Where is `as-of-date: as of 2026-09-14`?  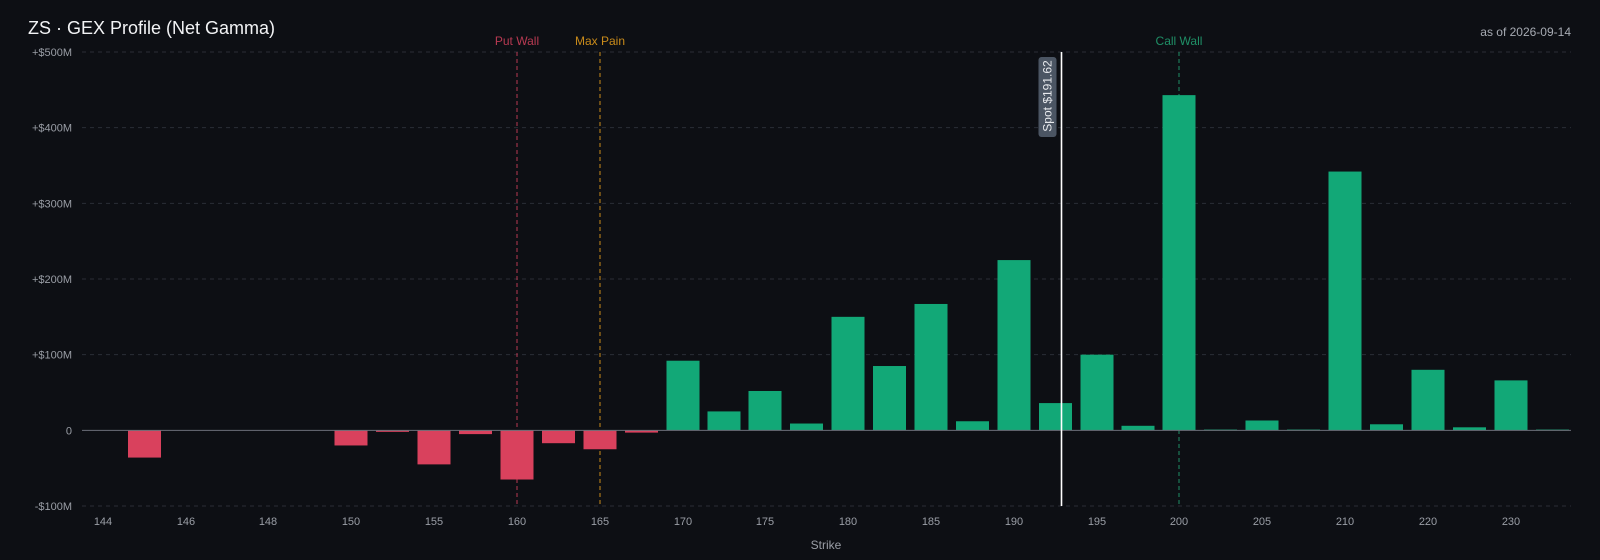 as-of-date: as of 2026-09-14 is located at coordinates (1525, 32).